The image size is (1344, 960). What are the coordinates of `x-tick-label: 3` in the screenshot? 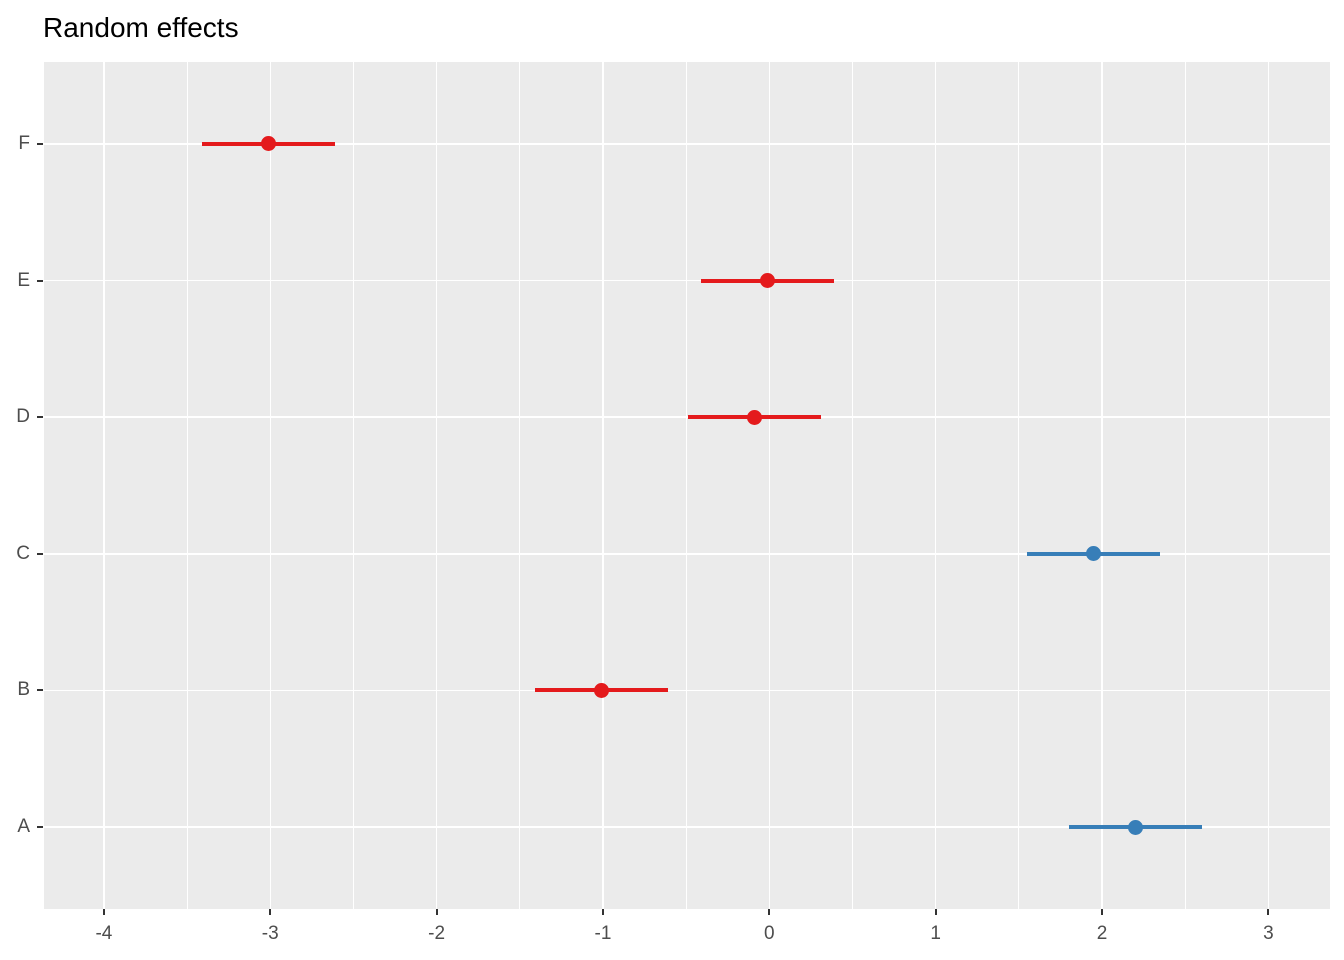 It's located at (1268, 933).